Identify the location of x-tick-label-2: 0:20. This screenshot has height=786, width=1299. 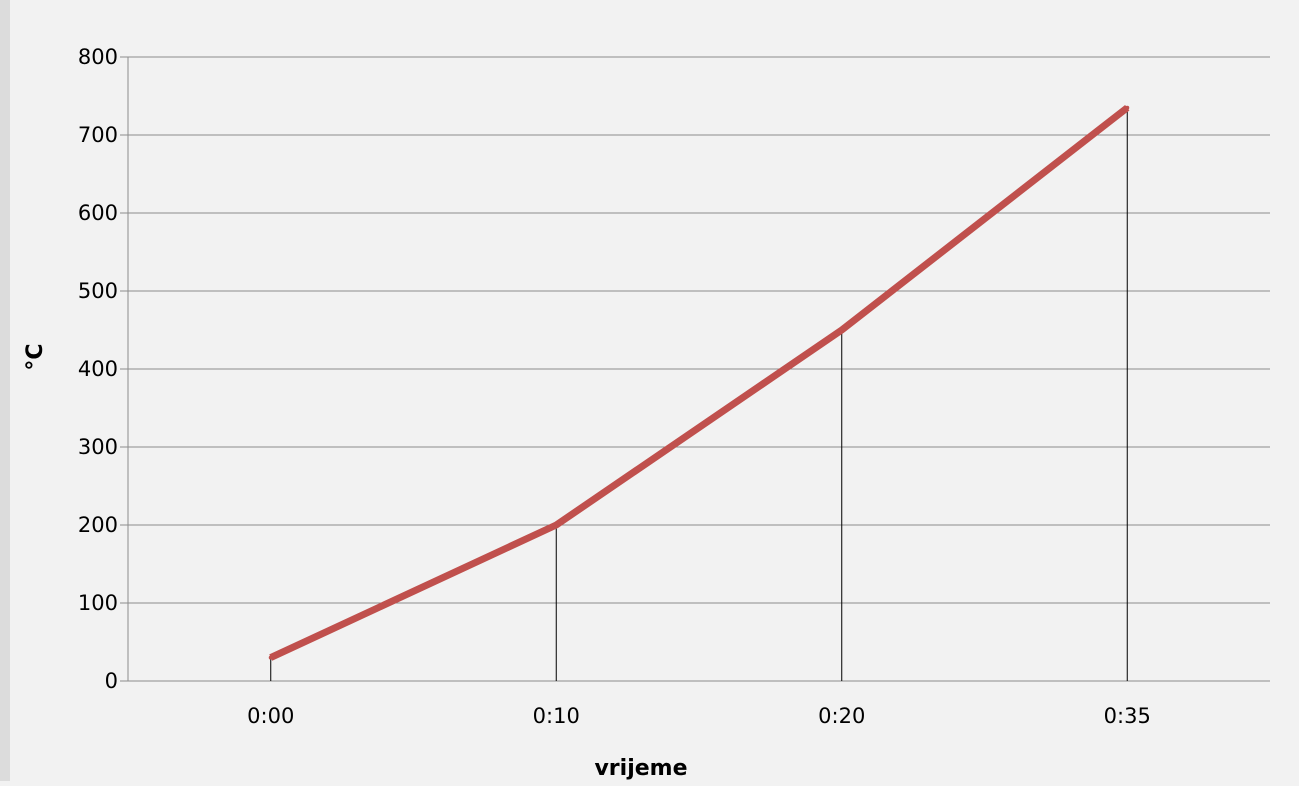
(841, 716).